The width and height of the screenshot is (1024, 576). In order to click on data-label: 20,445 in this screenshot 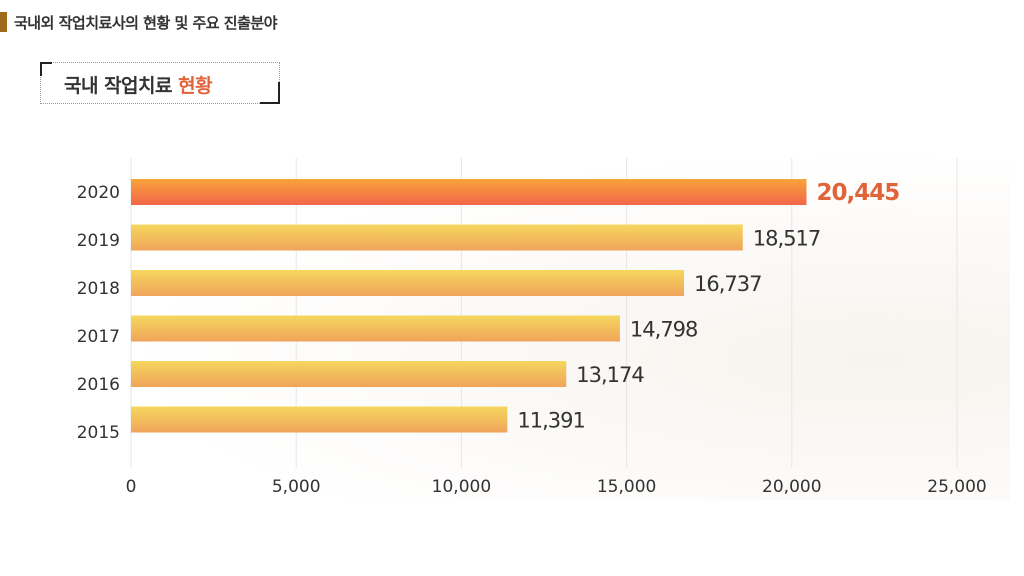, I will do `click(858, 193)`.